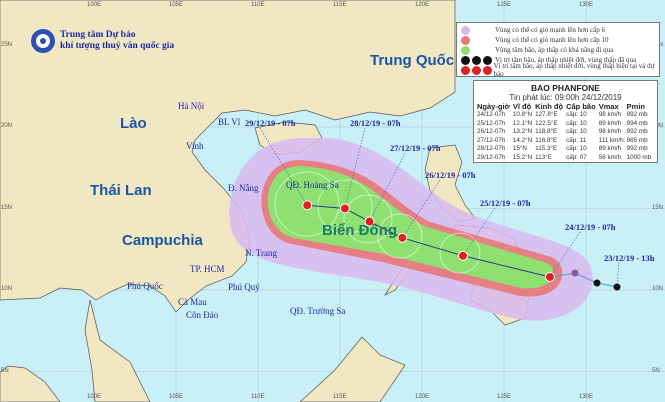  I want to click on legend-label: Vùng có thể có gió mạnh lên hơn cấp 6, so click(550, 30).